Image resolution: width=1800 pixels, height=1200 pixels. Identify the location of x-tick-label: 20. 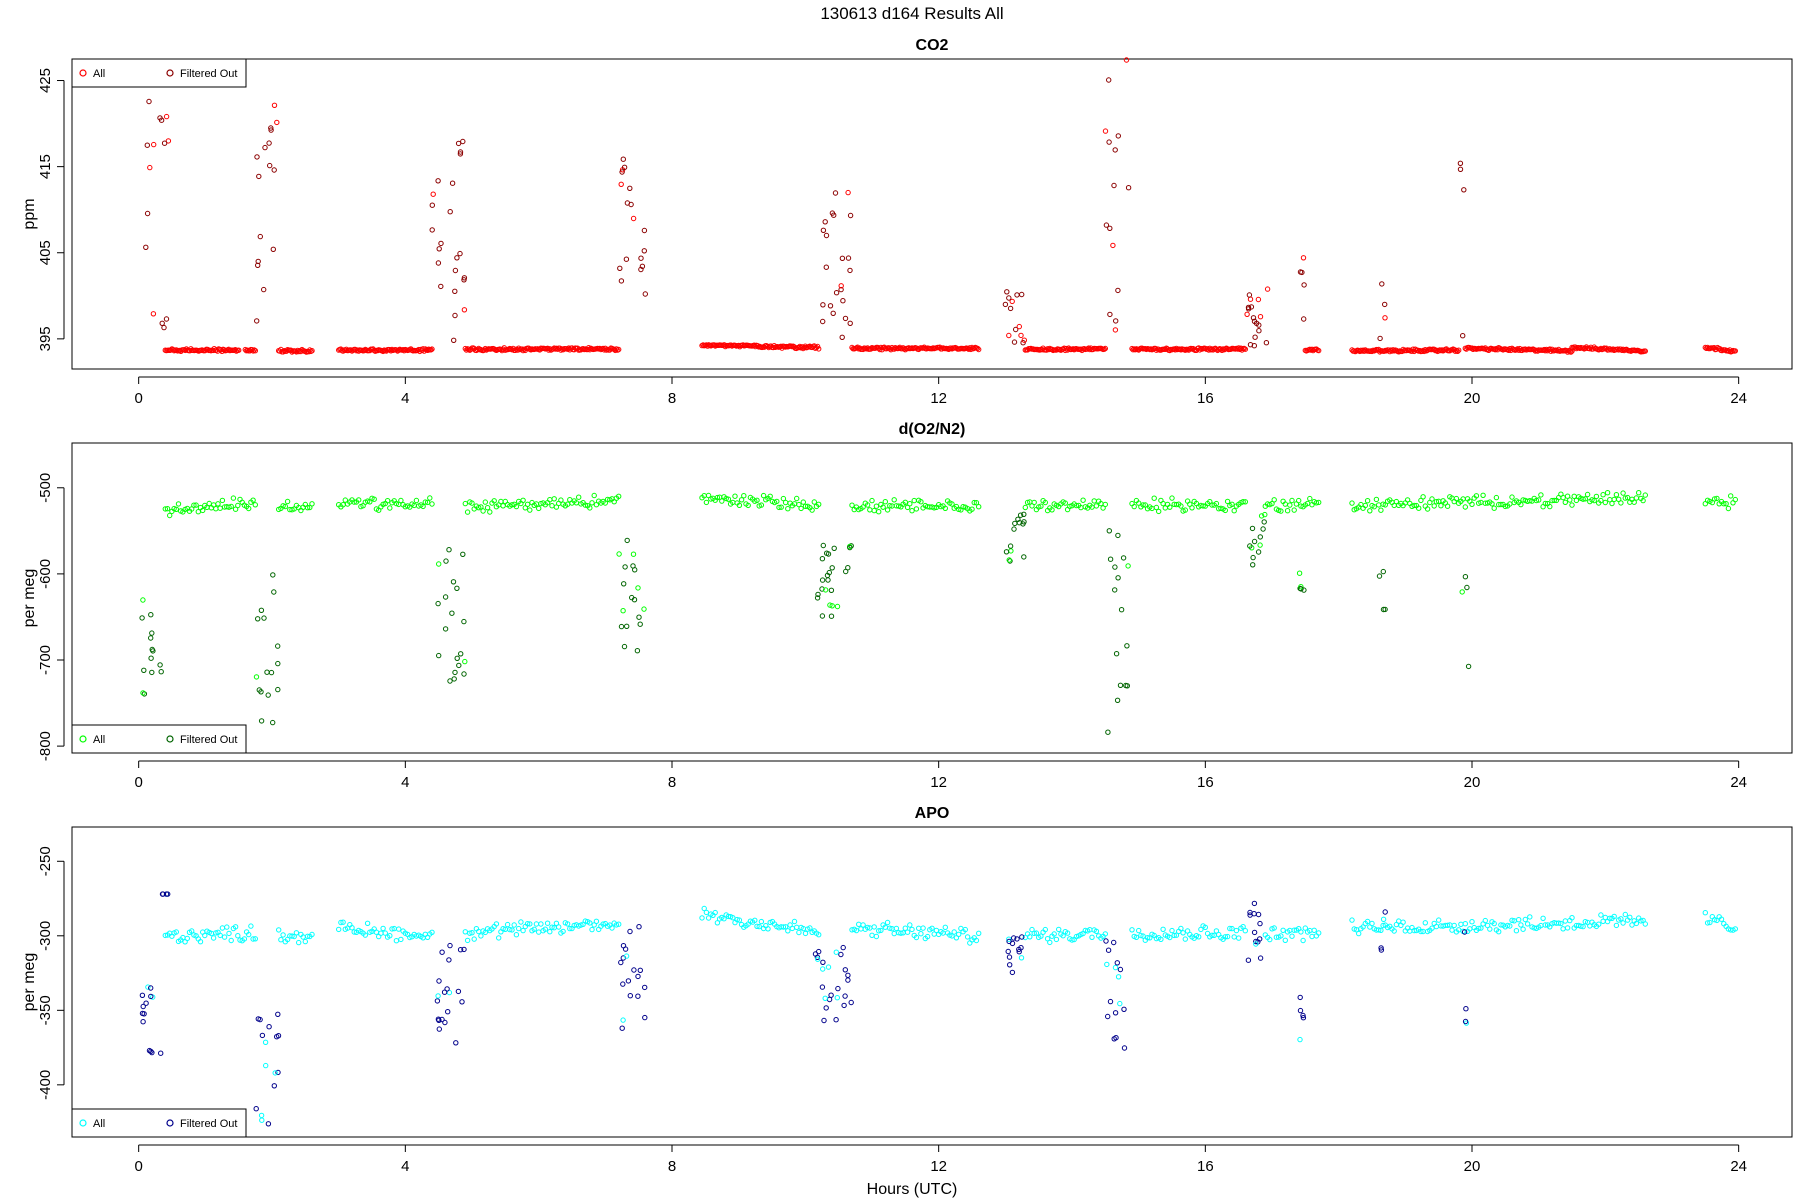
(1472, 782).